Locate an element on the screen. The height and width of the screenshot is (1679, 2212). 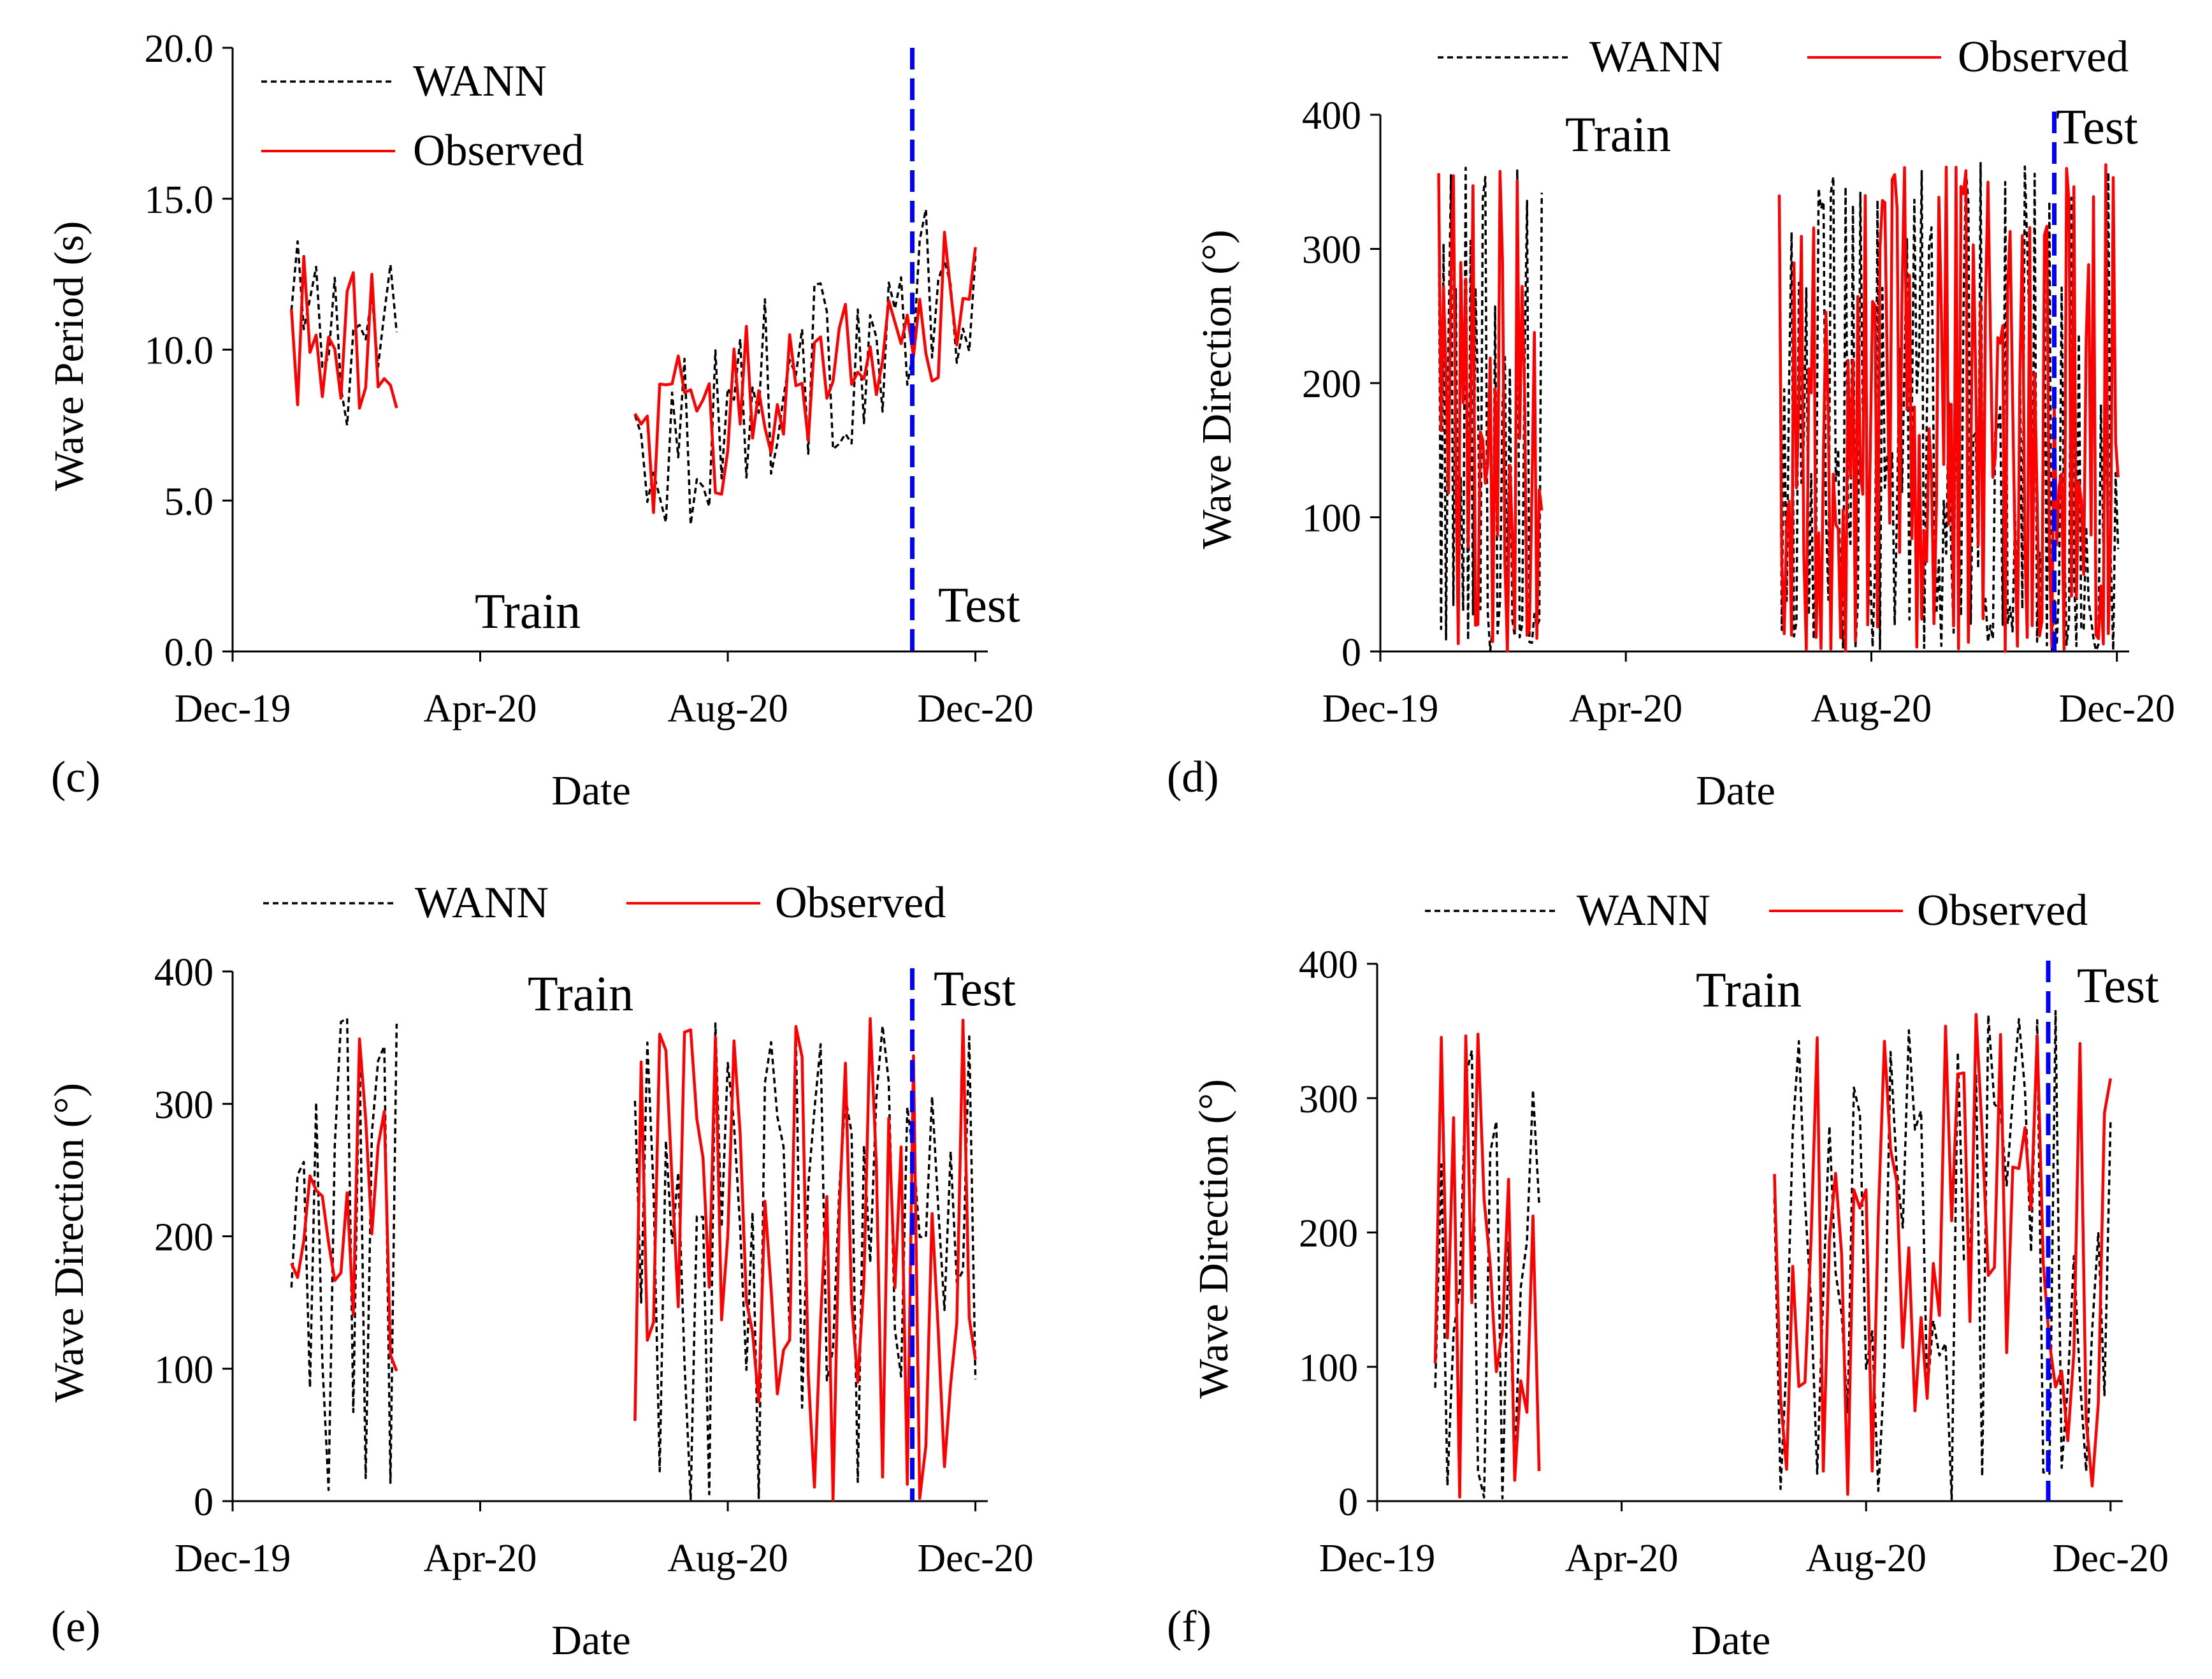
y-tick-label: 5.0 is located at coordinates (189, 501).